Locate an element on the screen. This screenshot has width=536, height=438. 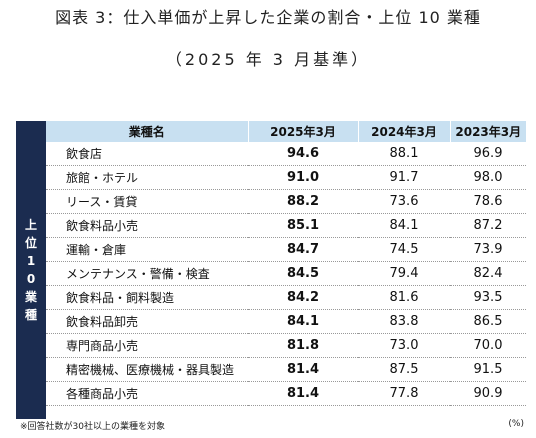
side-label: 上位10業種 is located at coordinates (31, 270).